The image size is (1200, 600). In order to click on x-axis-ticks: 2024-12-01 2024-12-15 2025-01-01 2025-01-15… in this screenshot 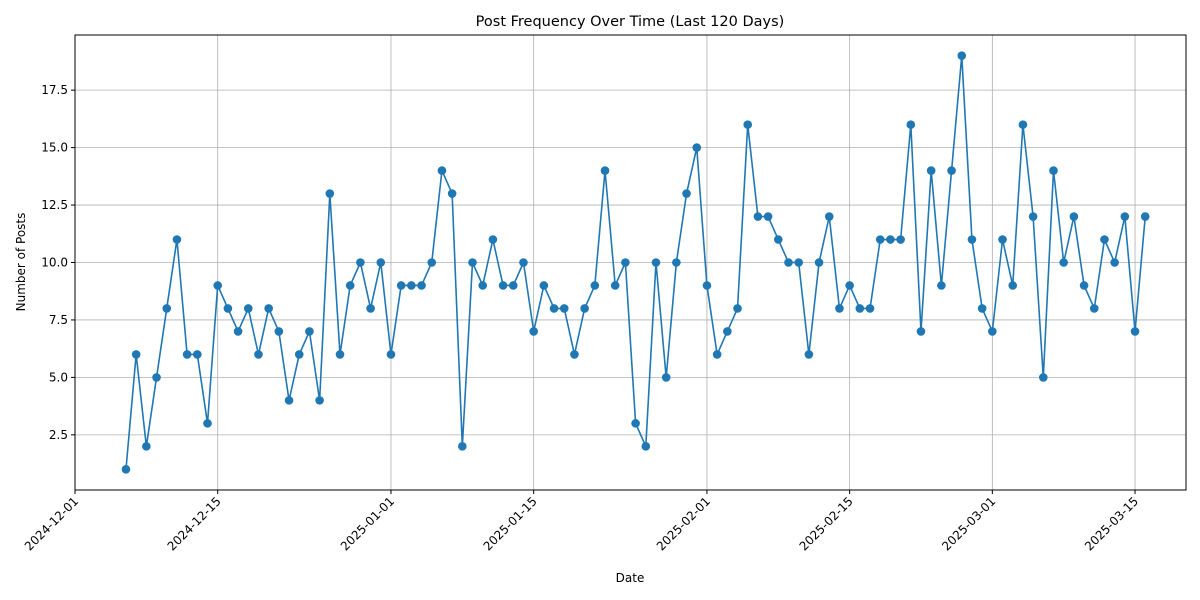, I will do `click(581, 521)`.